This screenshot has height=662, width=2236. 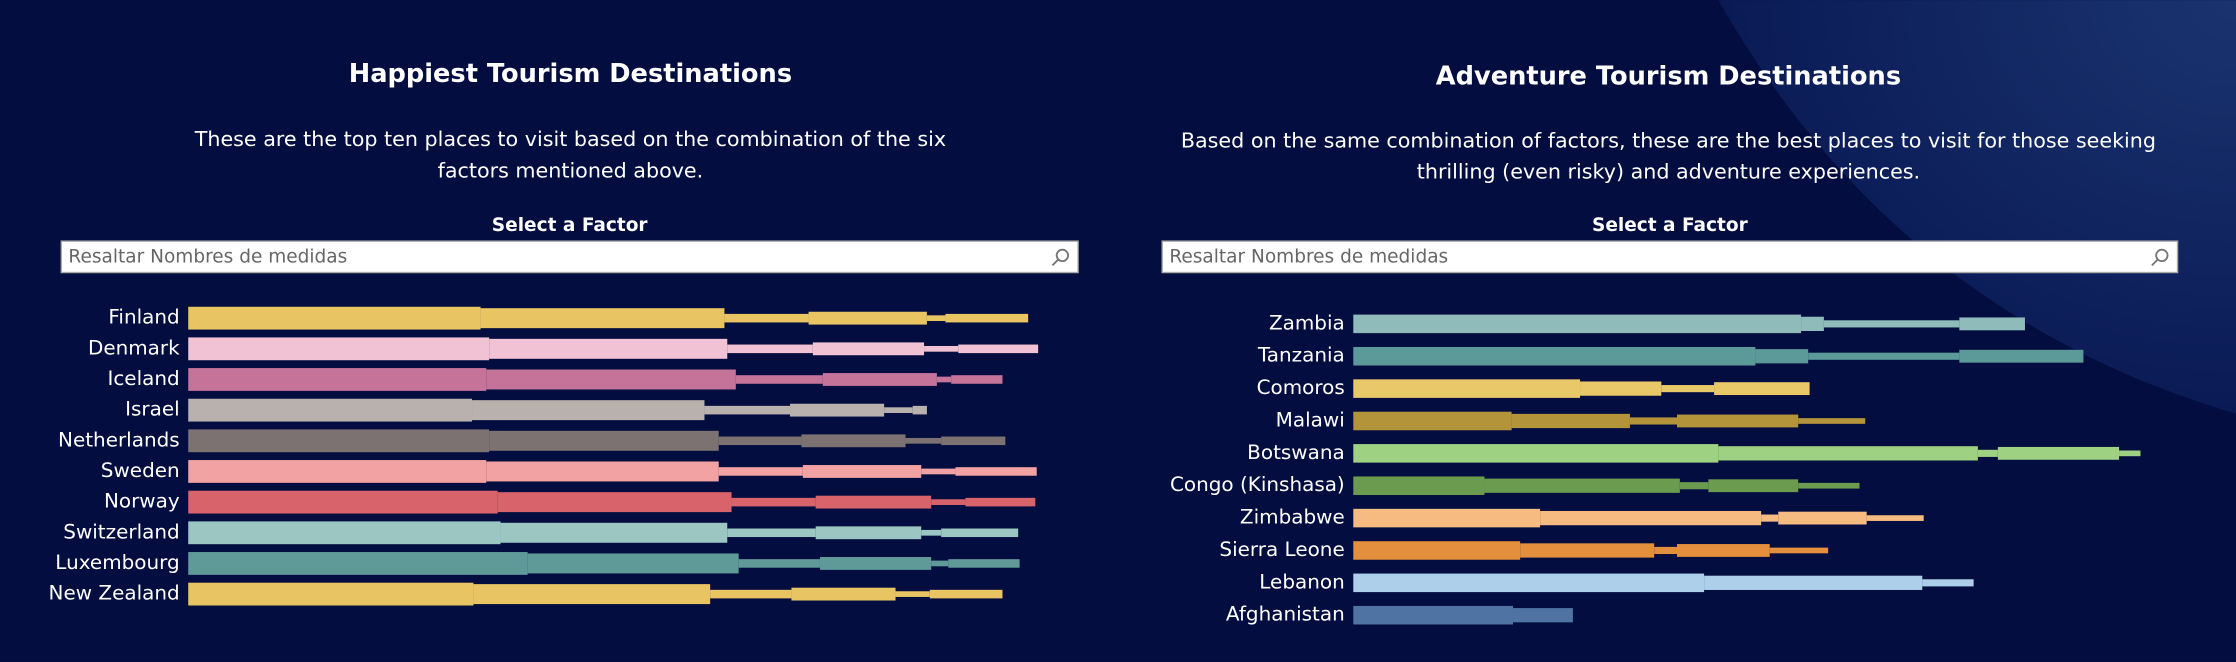 I want to click on row-label: Malawi, so click(x=1310, y=419).